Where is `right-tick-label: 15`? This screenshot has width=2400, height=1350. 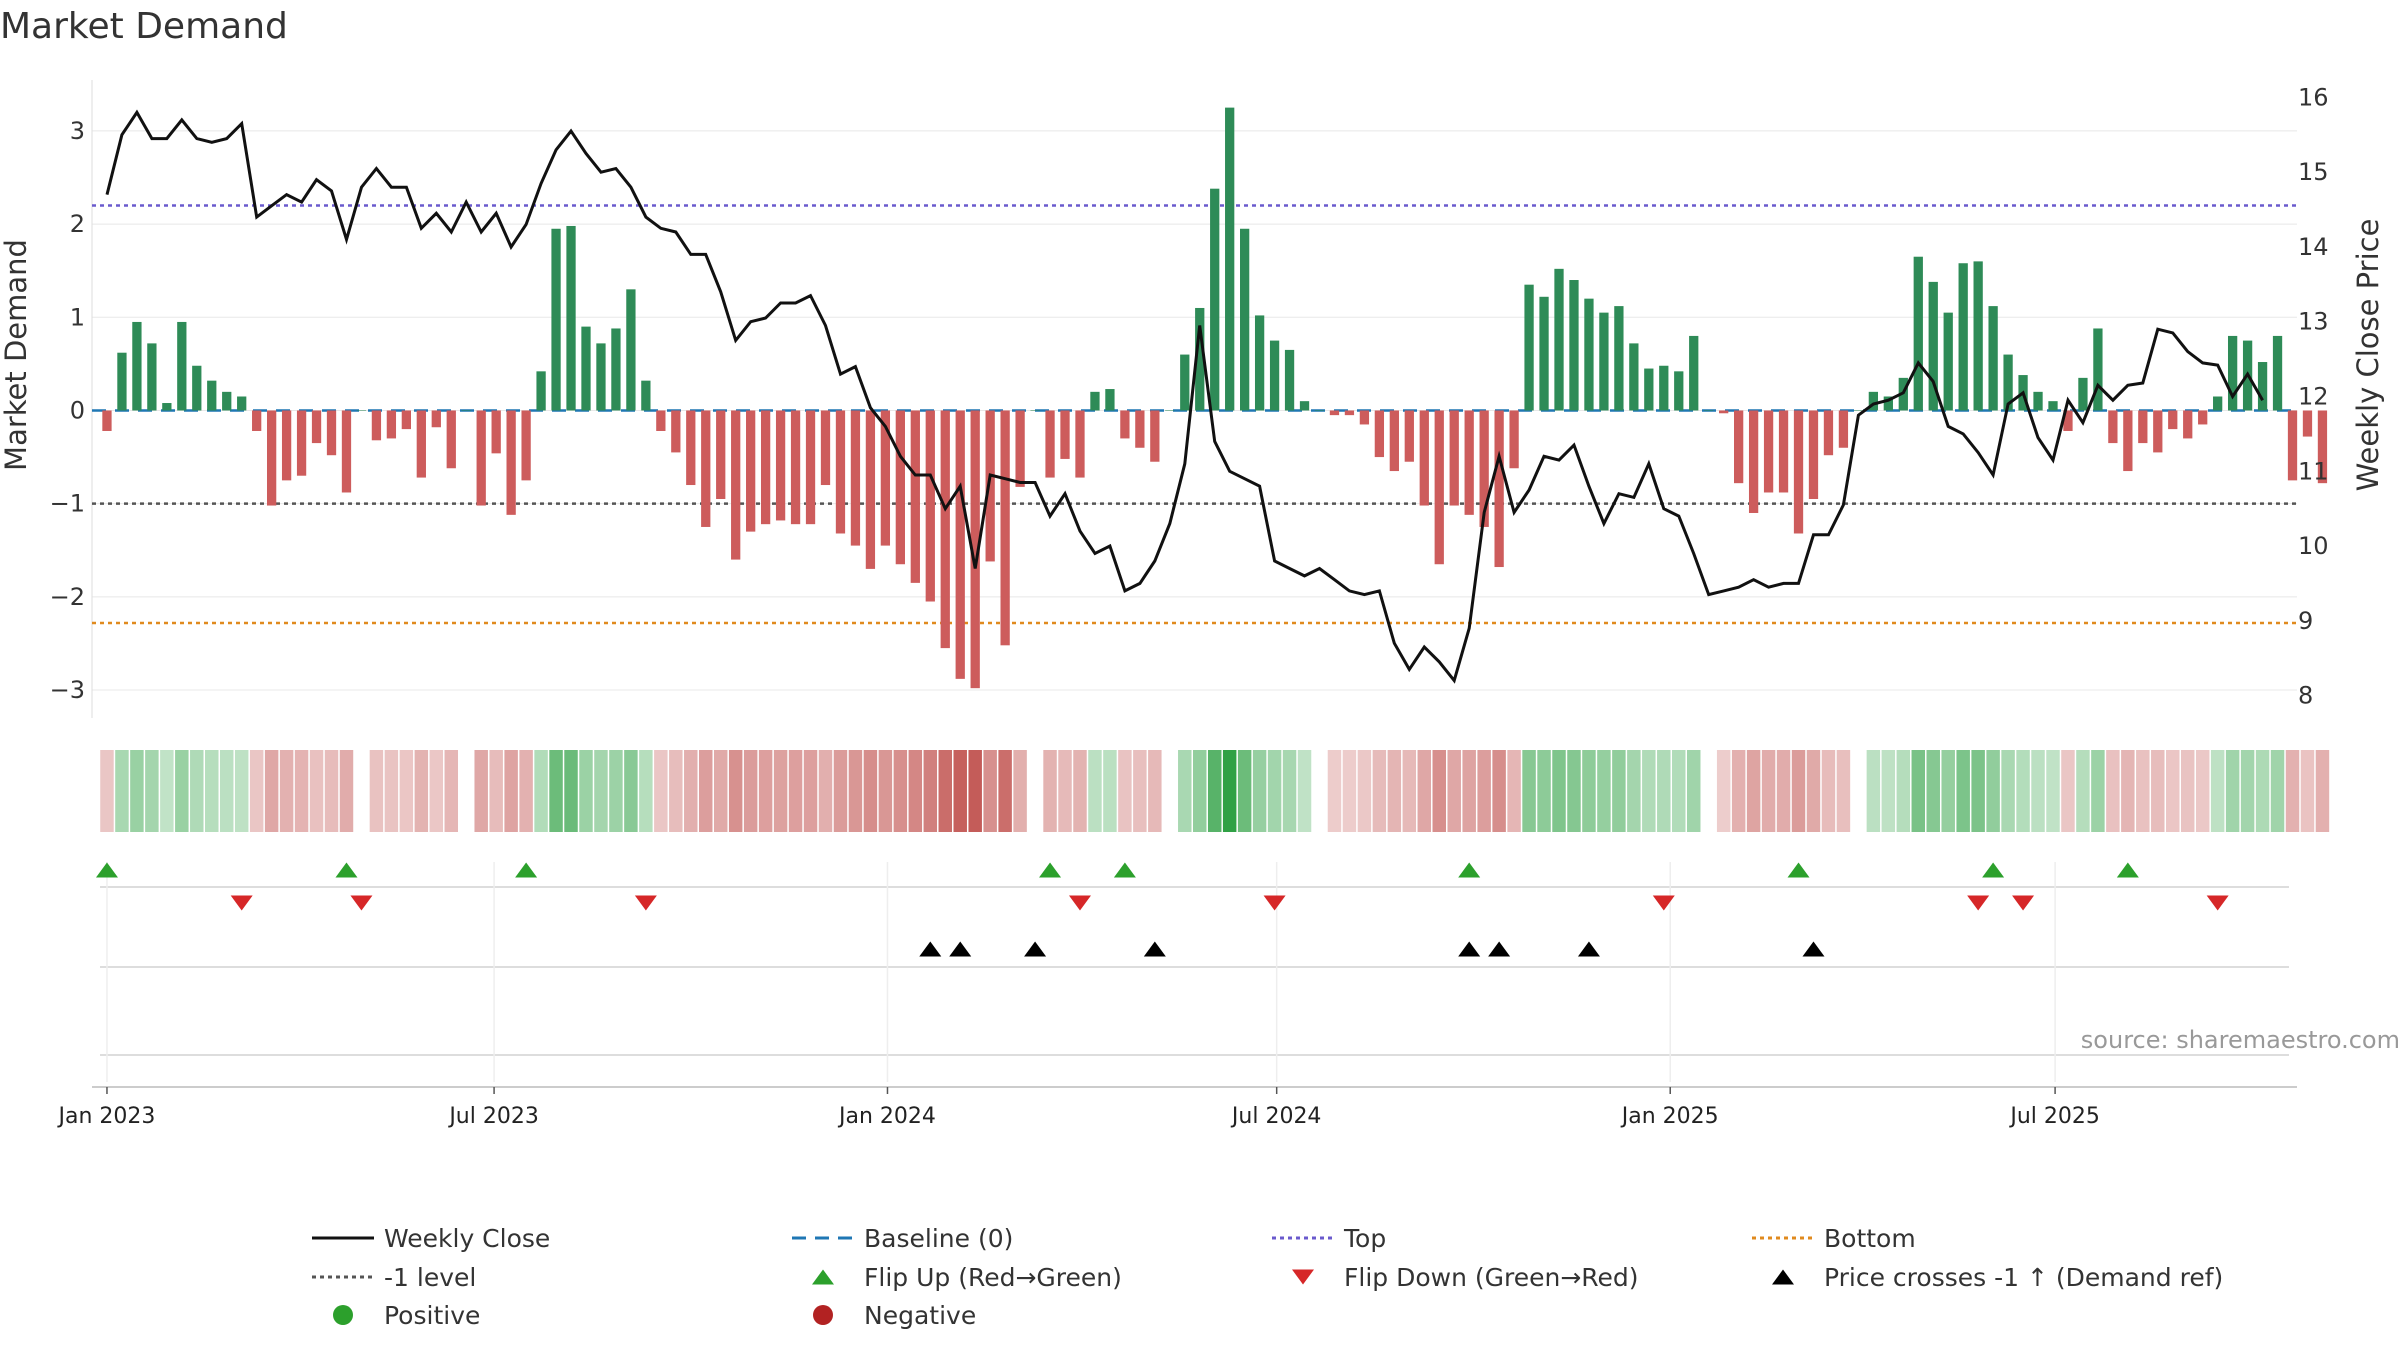
right-tick-label: 15 is located at coordinates (2313, 172).